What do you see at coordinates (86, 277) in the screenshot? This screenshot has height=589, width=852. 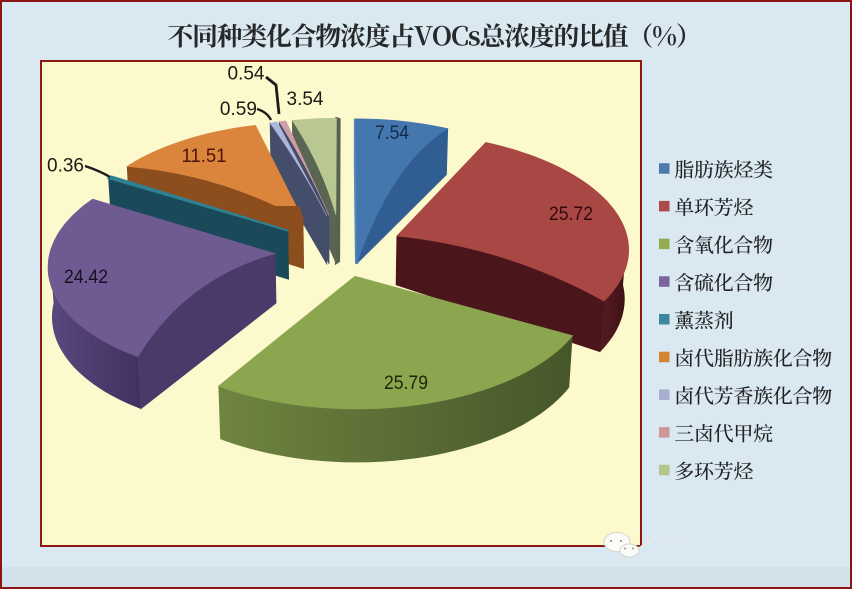 I see `svg-text: 24.42` at bounding box center [86, 277].